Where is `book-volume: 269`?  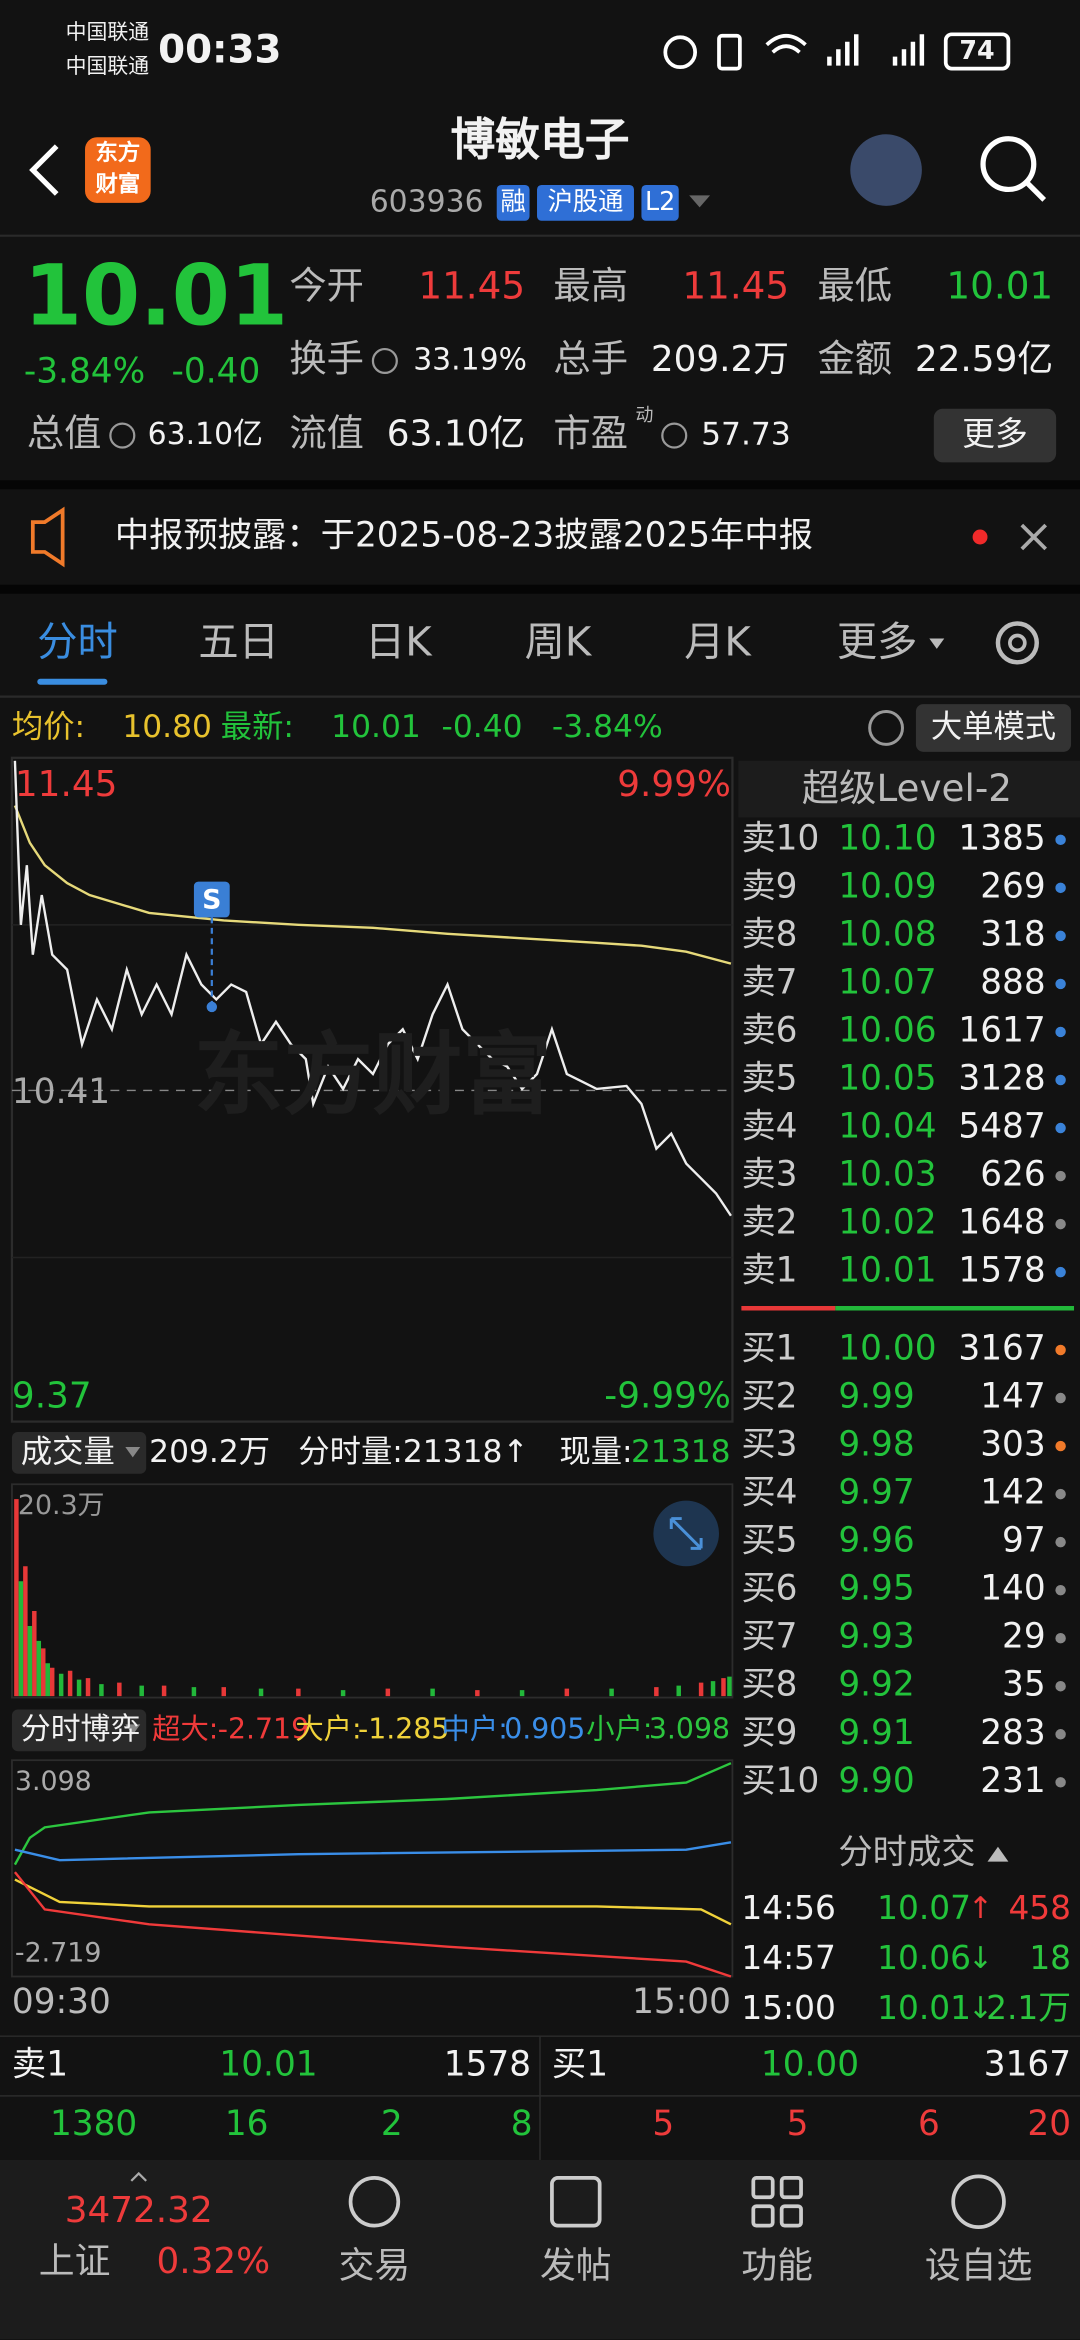
book-volume: 269 is located at coordinates (1012, 886).